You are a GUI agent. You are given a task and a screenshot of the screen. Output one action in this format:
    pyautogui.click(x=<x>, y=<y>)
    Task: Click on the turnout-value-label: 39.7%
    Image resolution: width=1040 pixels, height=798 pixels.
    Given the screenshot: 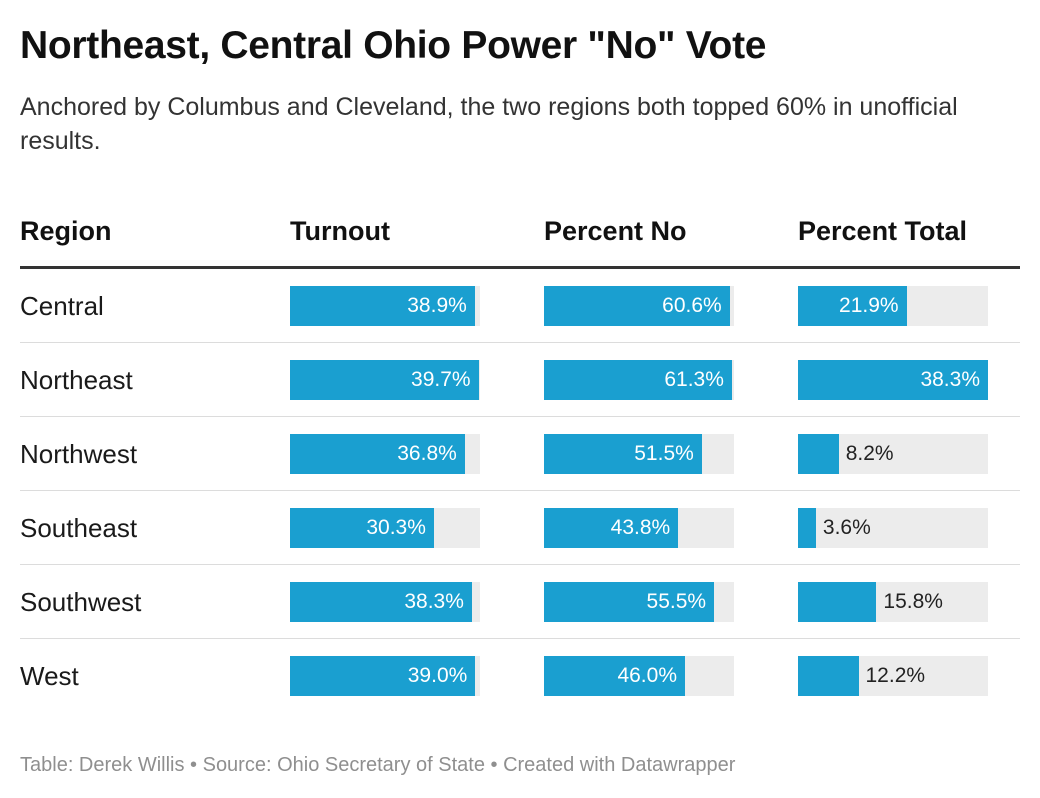 What is the action you would take?
    pyautogui.click(x=441, y=379)
    